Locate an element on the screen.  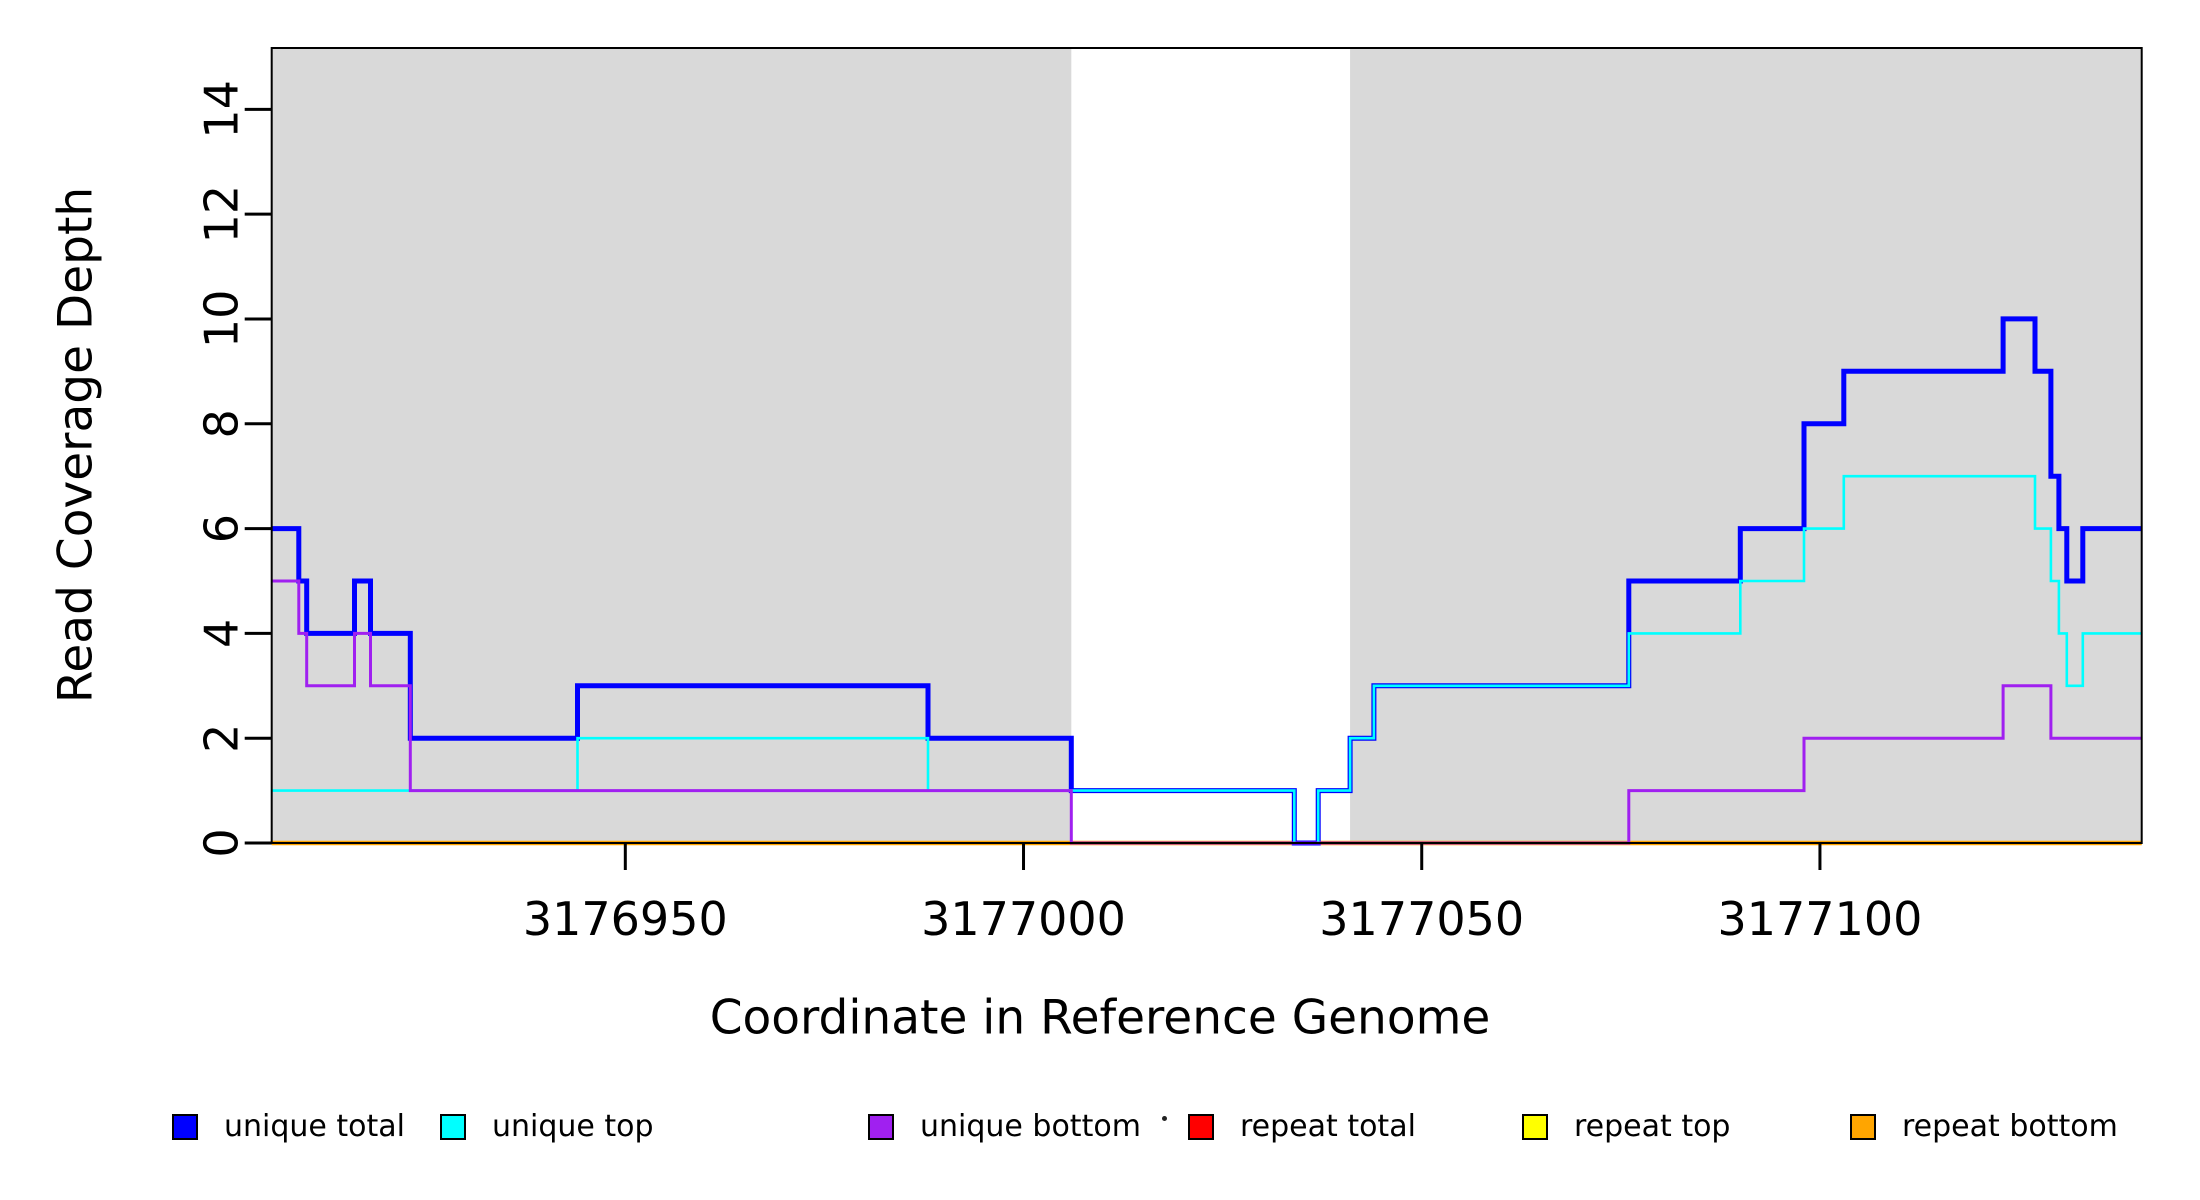
legend-item-label: repeat bottom is located at coordinates (2010, 1126).